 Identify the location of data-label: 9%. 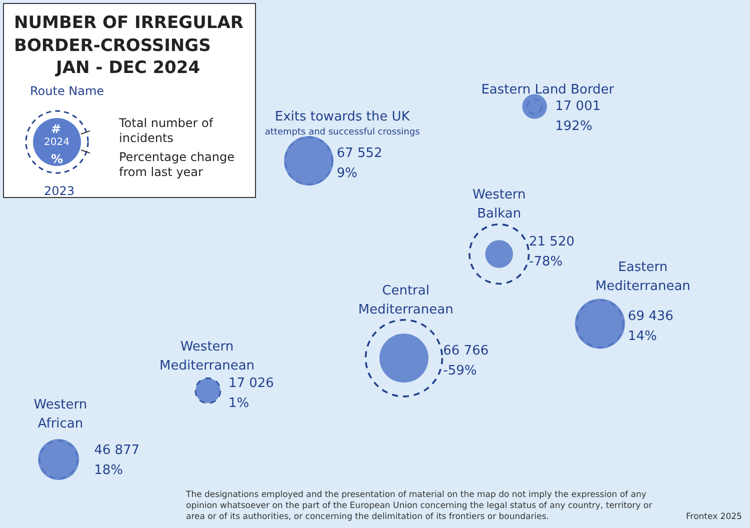
(347, 173).